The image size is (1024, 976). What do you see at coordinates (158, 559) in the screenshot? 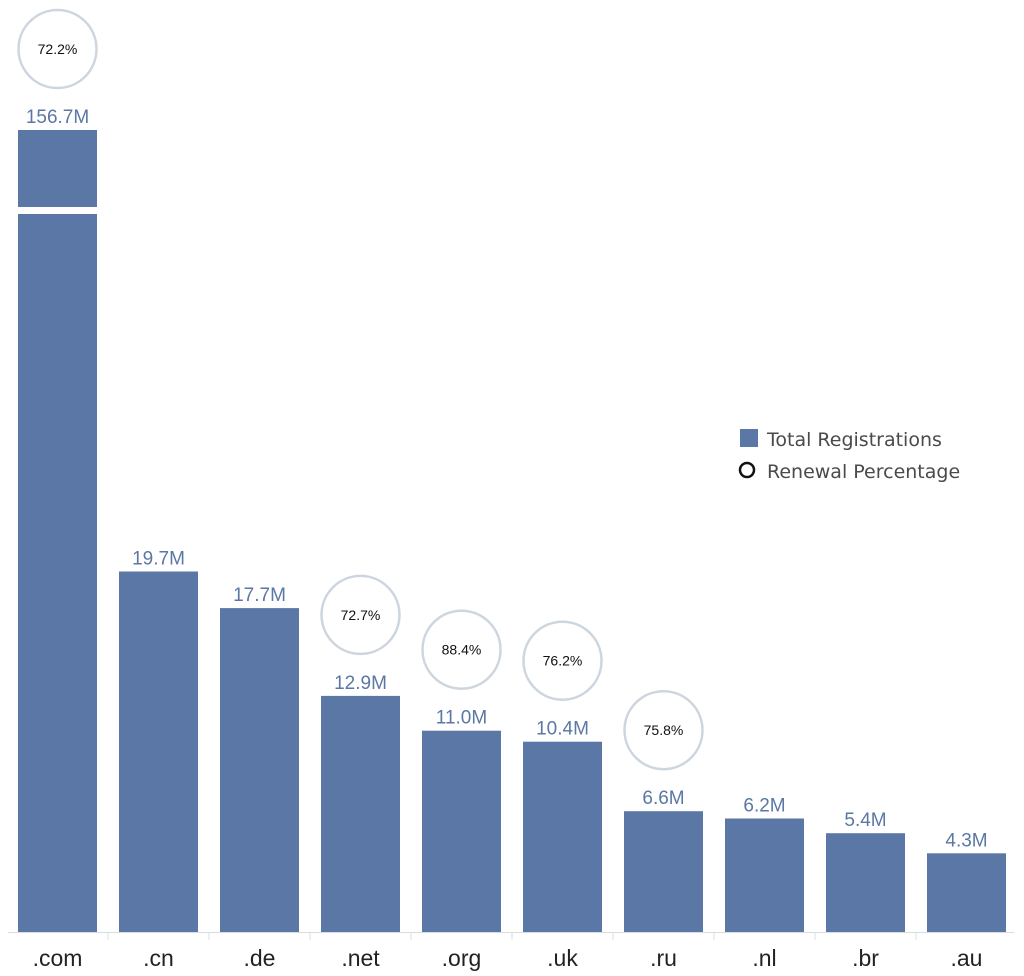
I see `value-label-cn: 19.7M` at bounding box center [158, 559].